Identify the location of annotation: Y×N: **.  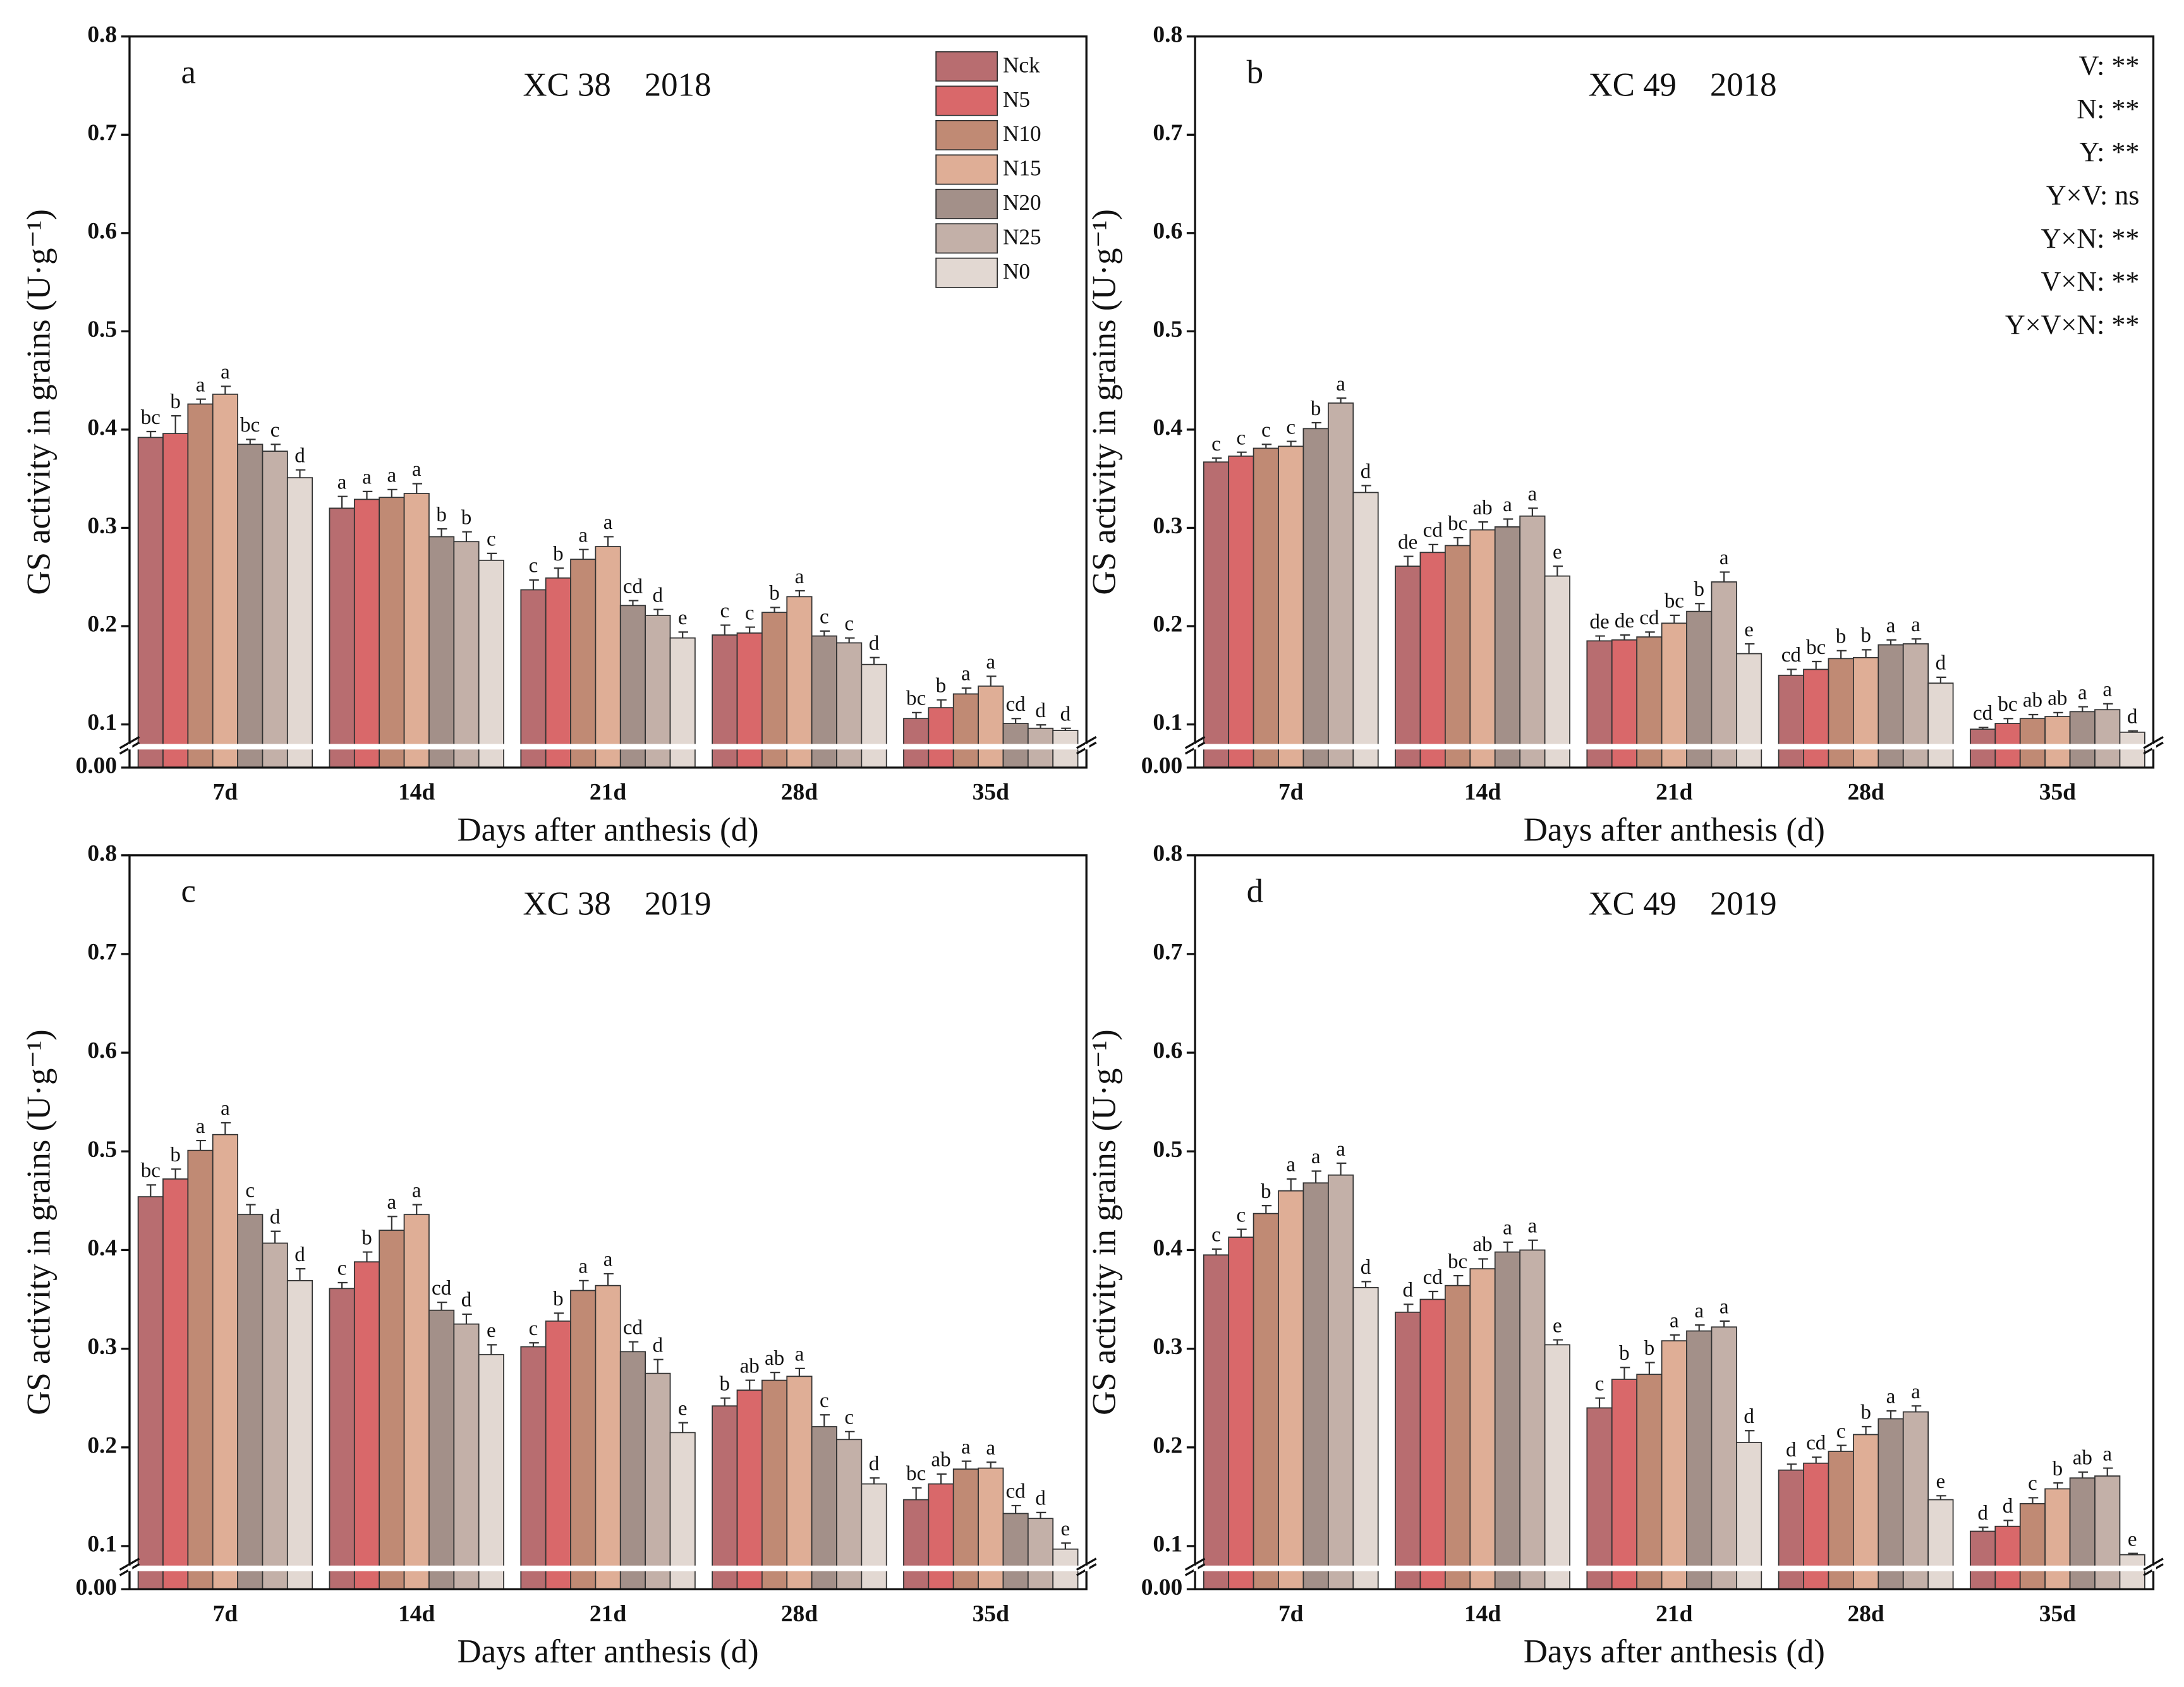
(2090, 238).